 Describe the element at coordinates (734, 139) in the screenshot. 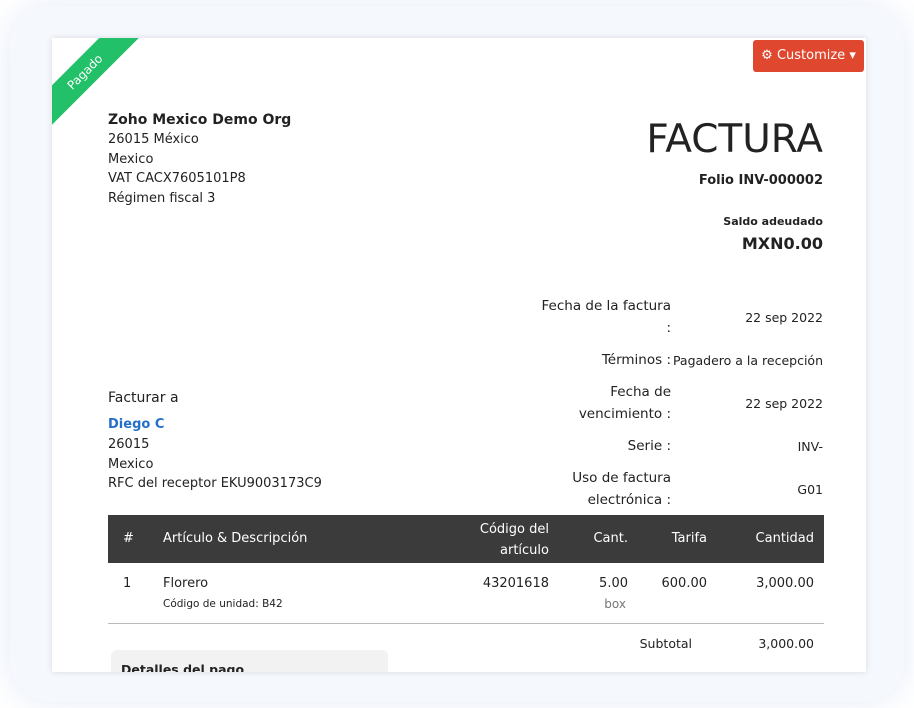

I see `doc-title: FACTURA` at that location.